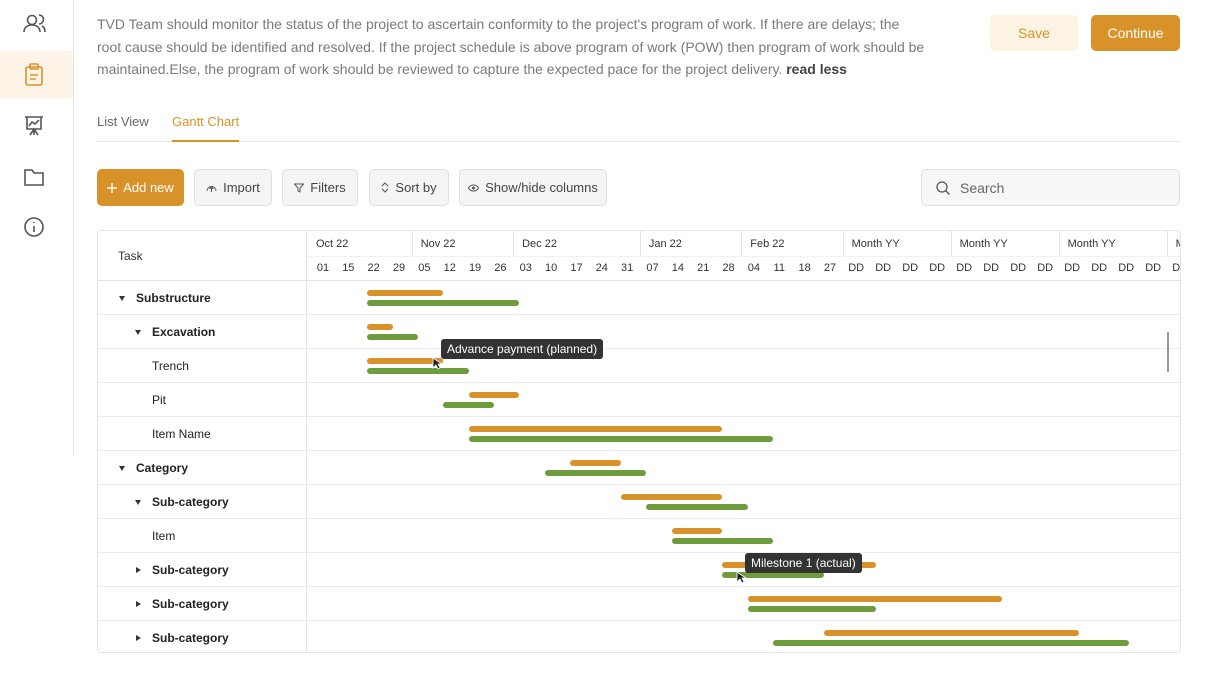  Describe the element at coordinates (639, 280) in the screenshot. I see `header-border` at that location.